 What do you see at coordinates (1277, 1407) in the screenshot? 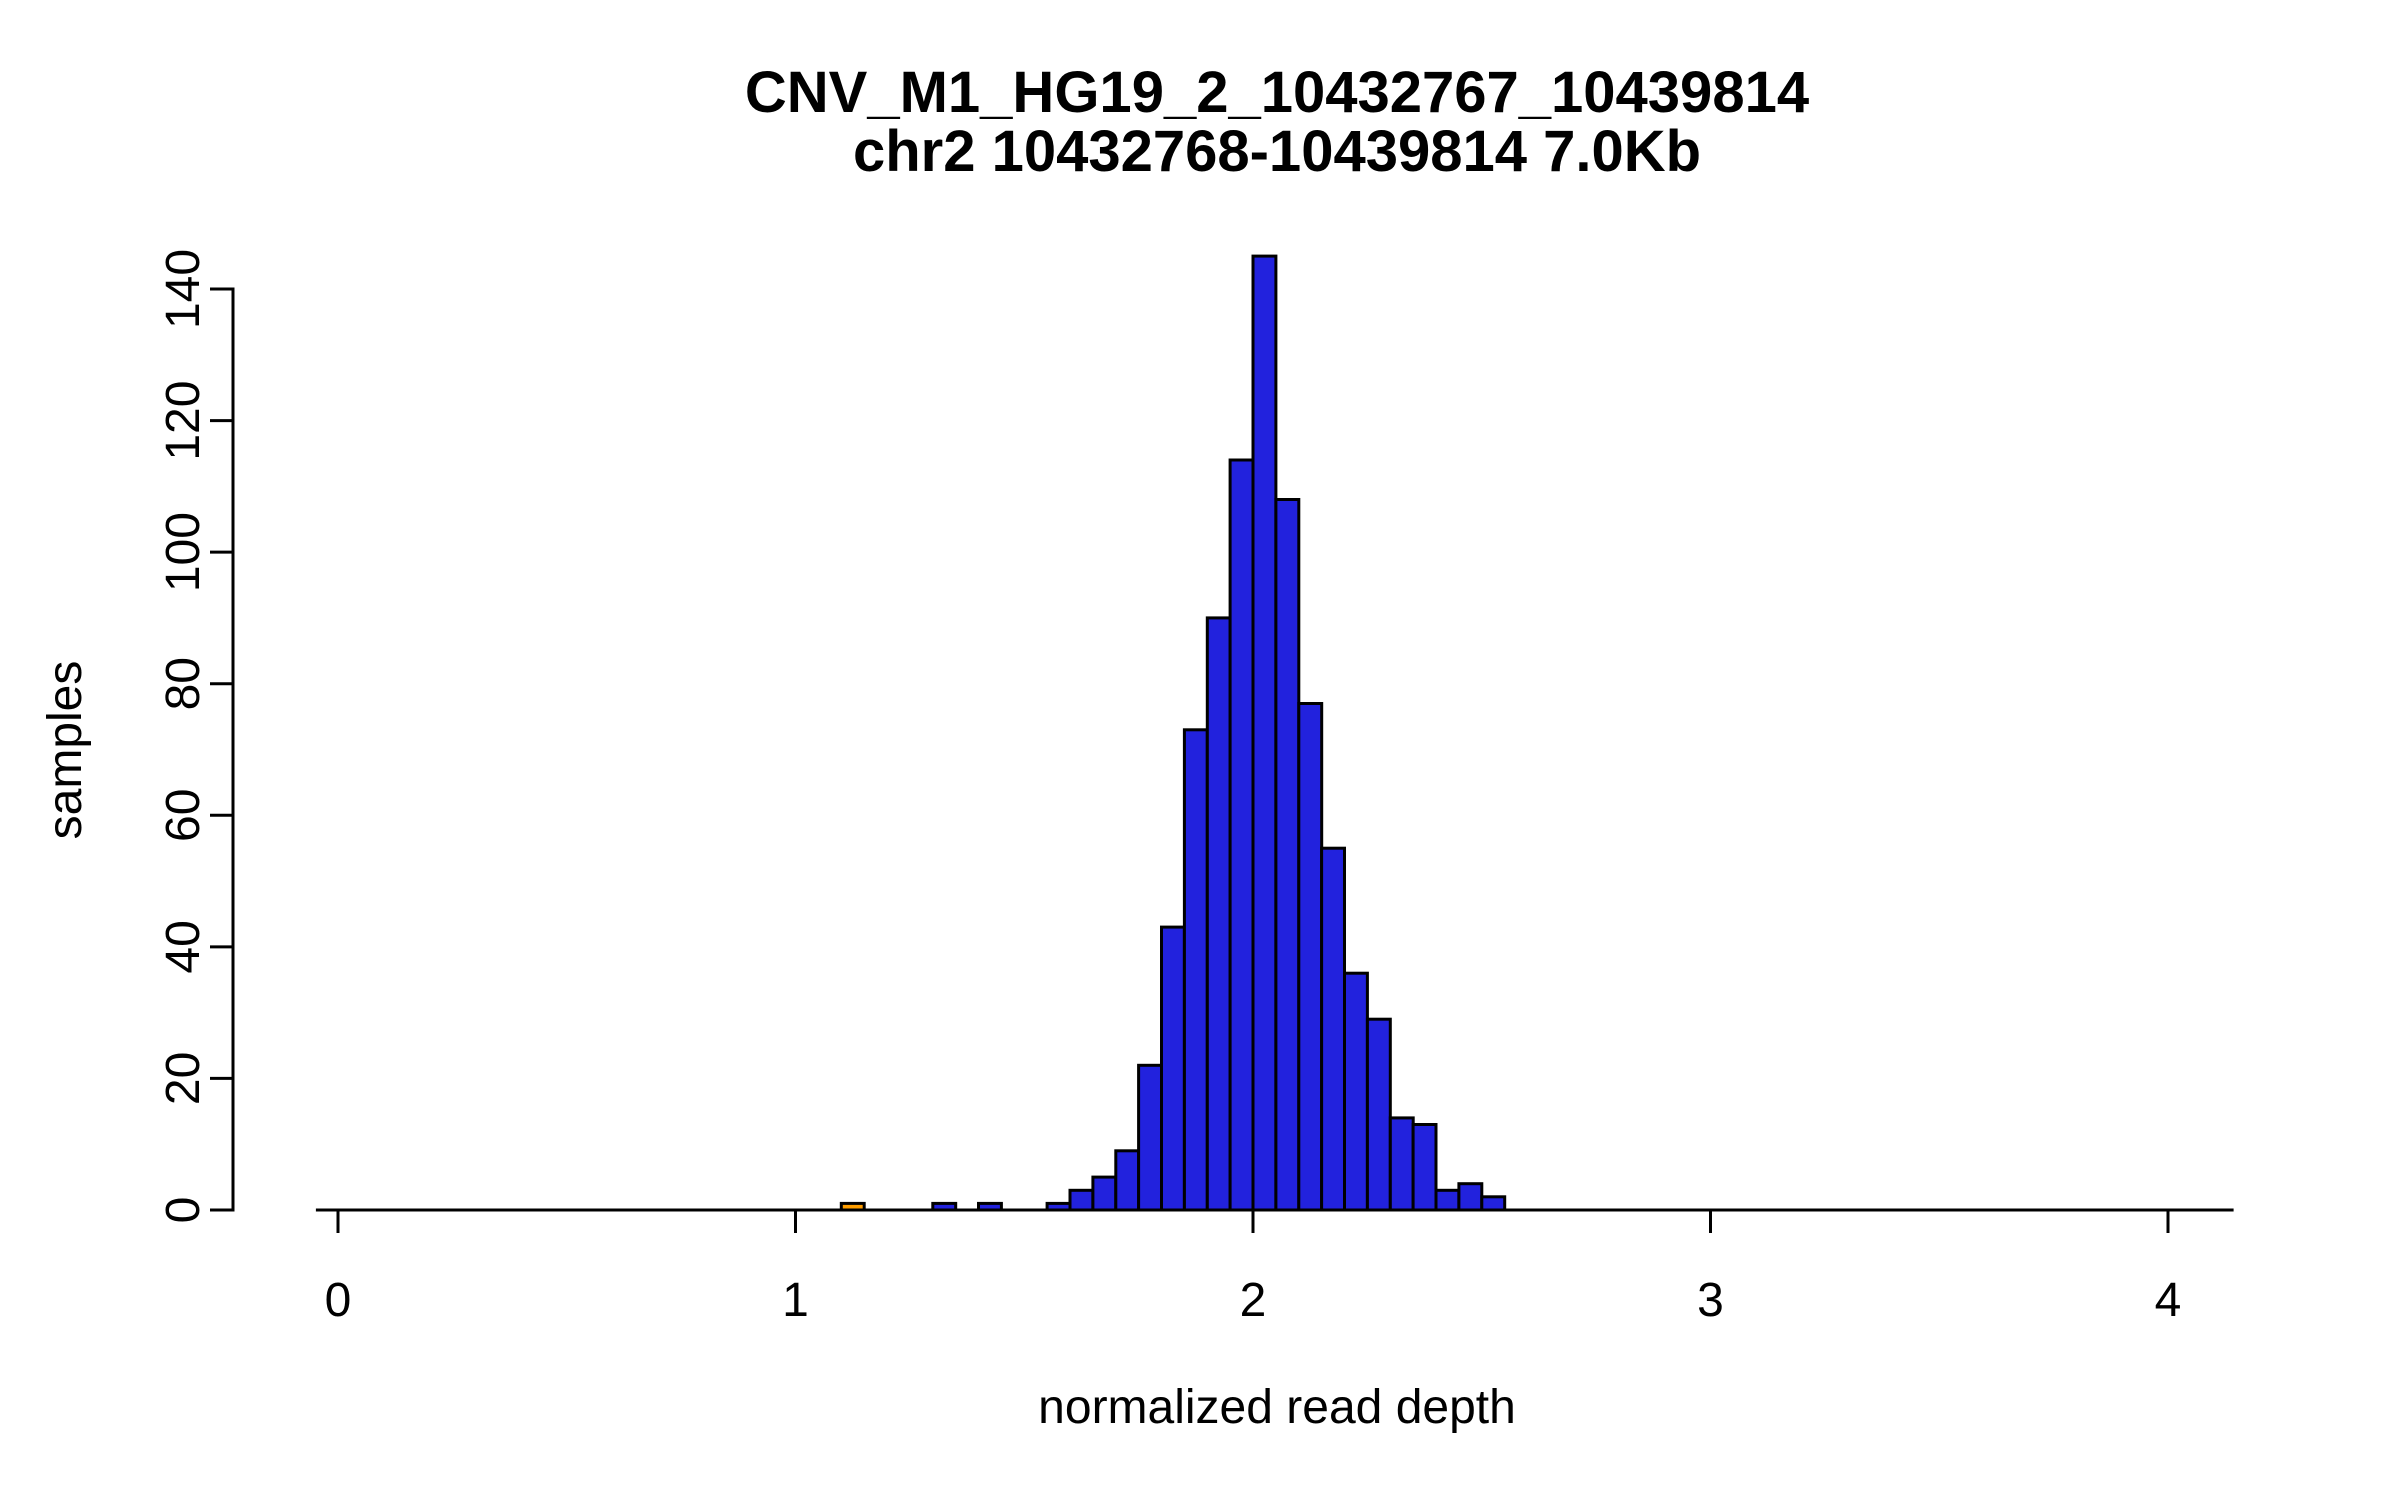
I see `x-axis-label: normalized read depth` at bounding box center [1277, 1407].